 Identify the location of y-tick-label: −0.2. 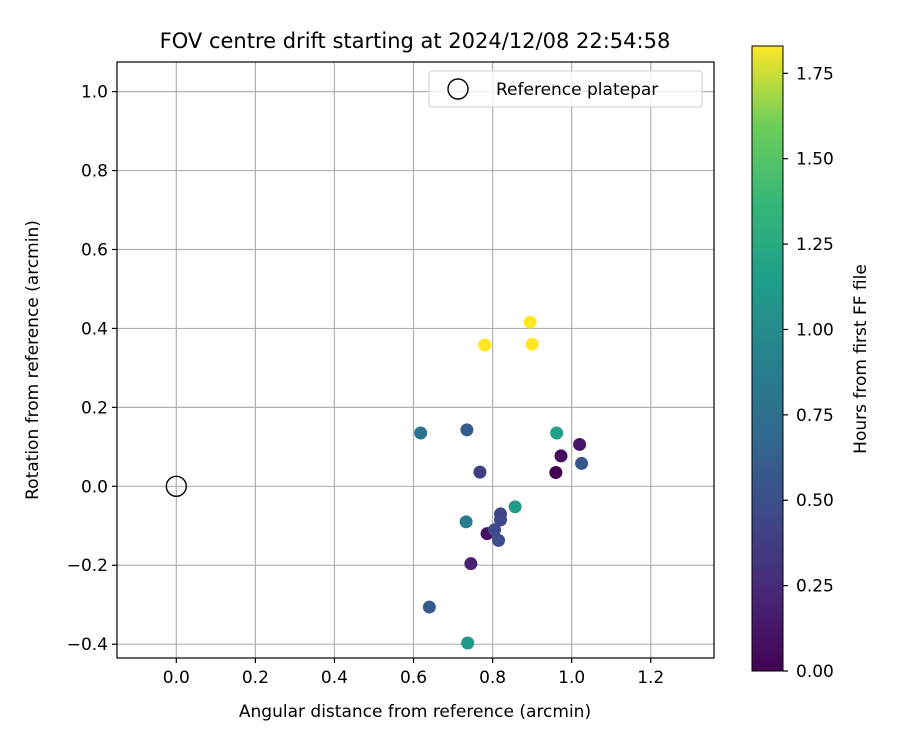
(87, 566).